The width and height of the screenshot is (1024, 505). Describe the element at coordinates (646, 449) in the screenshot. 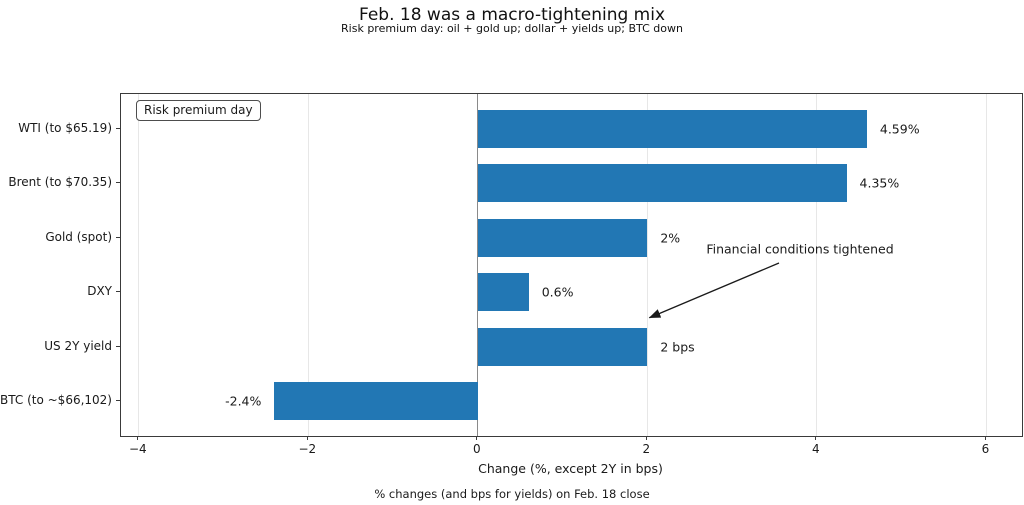

I see `xtick-label: 2` at that location.